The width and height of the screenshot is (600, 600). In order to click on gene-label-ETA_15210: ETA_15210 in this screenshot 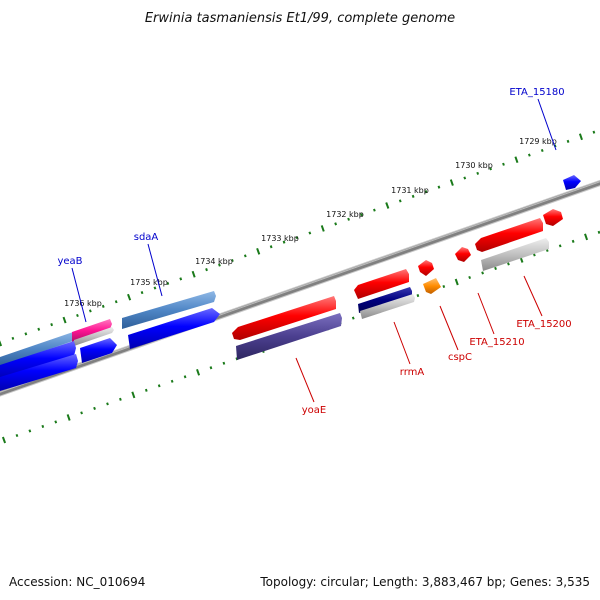, I will do `click(496, 342)`.